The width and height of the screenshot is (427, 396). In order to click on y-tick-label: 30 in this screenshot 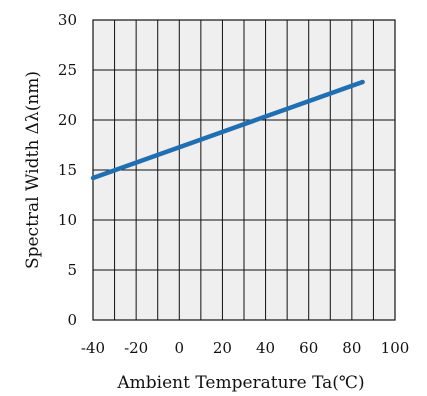, I will do `click(67, 20)`.